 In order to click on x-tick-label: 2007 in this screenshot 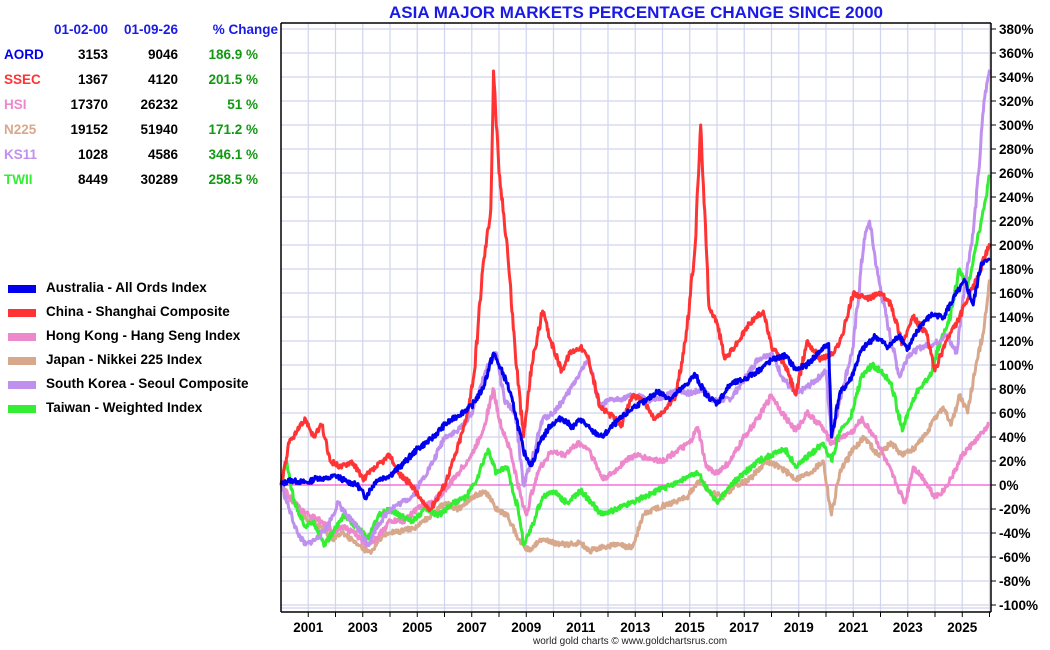, I will do `click(472, 627)`.